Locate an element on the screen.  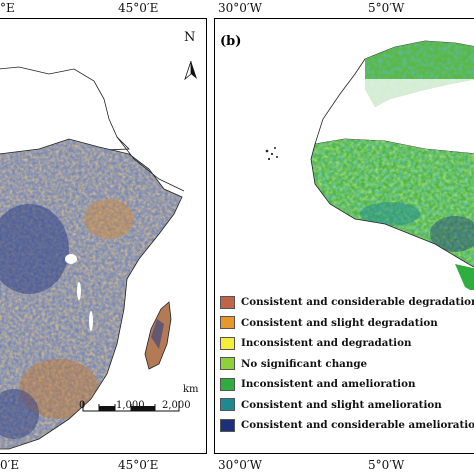
legend-label: Consistent and considerable degradation is located at coordinates (357, 302).